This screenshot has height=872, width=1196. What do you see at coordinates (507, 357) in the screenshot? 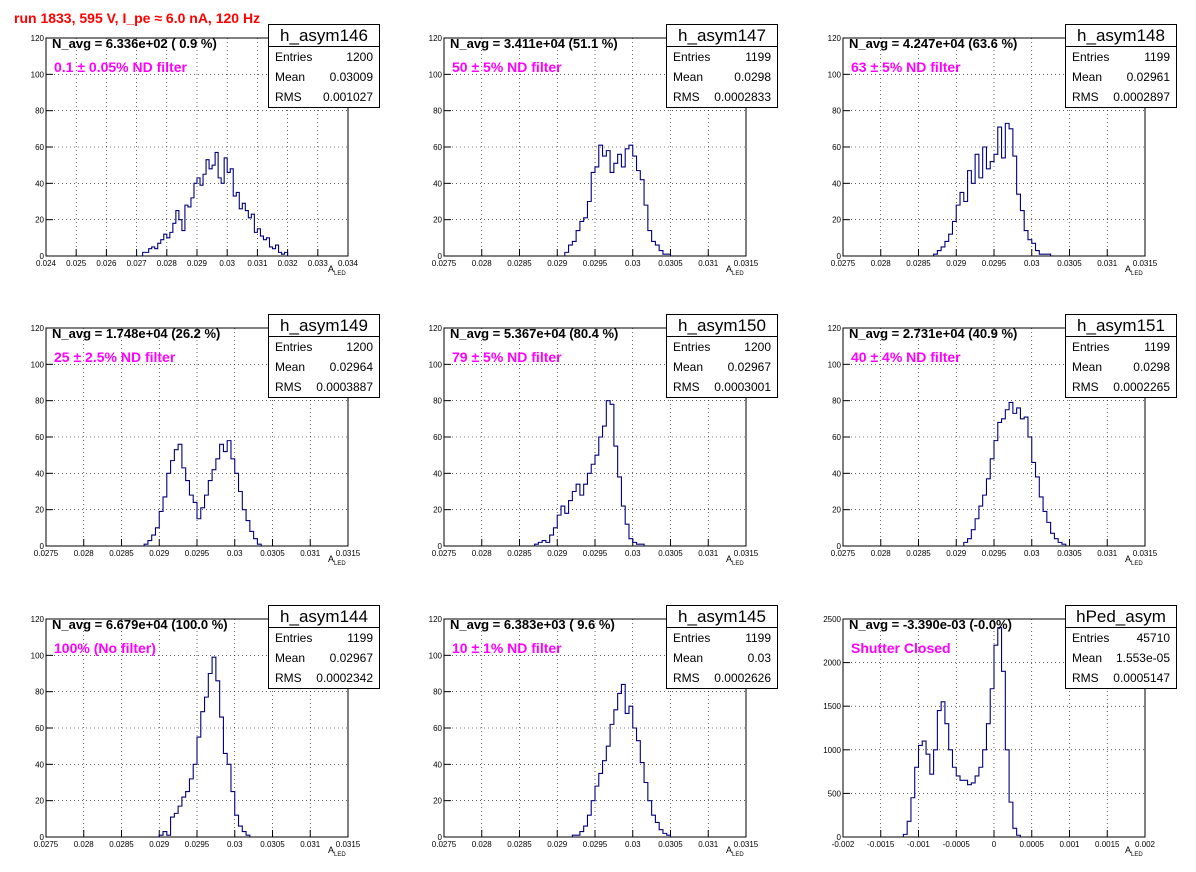
I see `filter-annotation: 79 ± 5% ND filter` at bounding box center [507, 357].